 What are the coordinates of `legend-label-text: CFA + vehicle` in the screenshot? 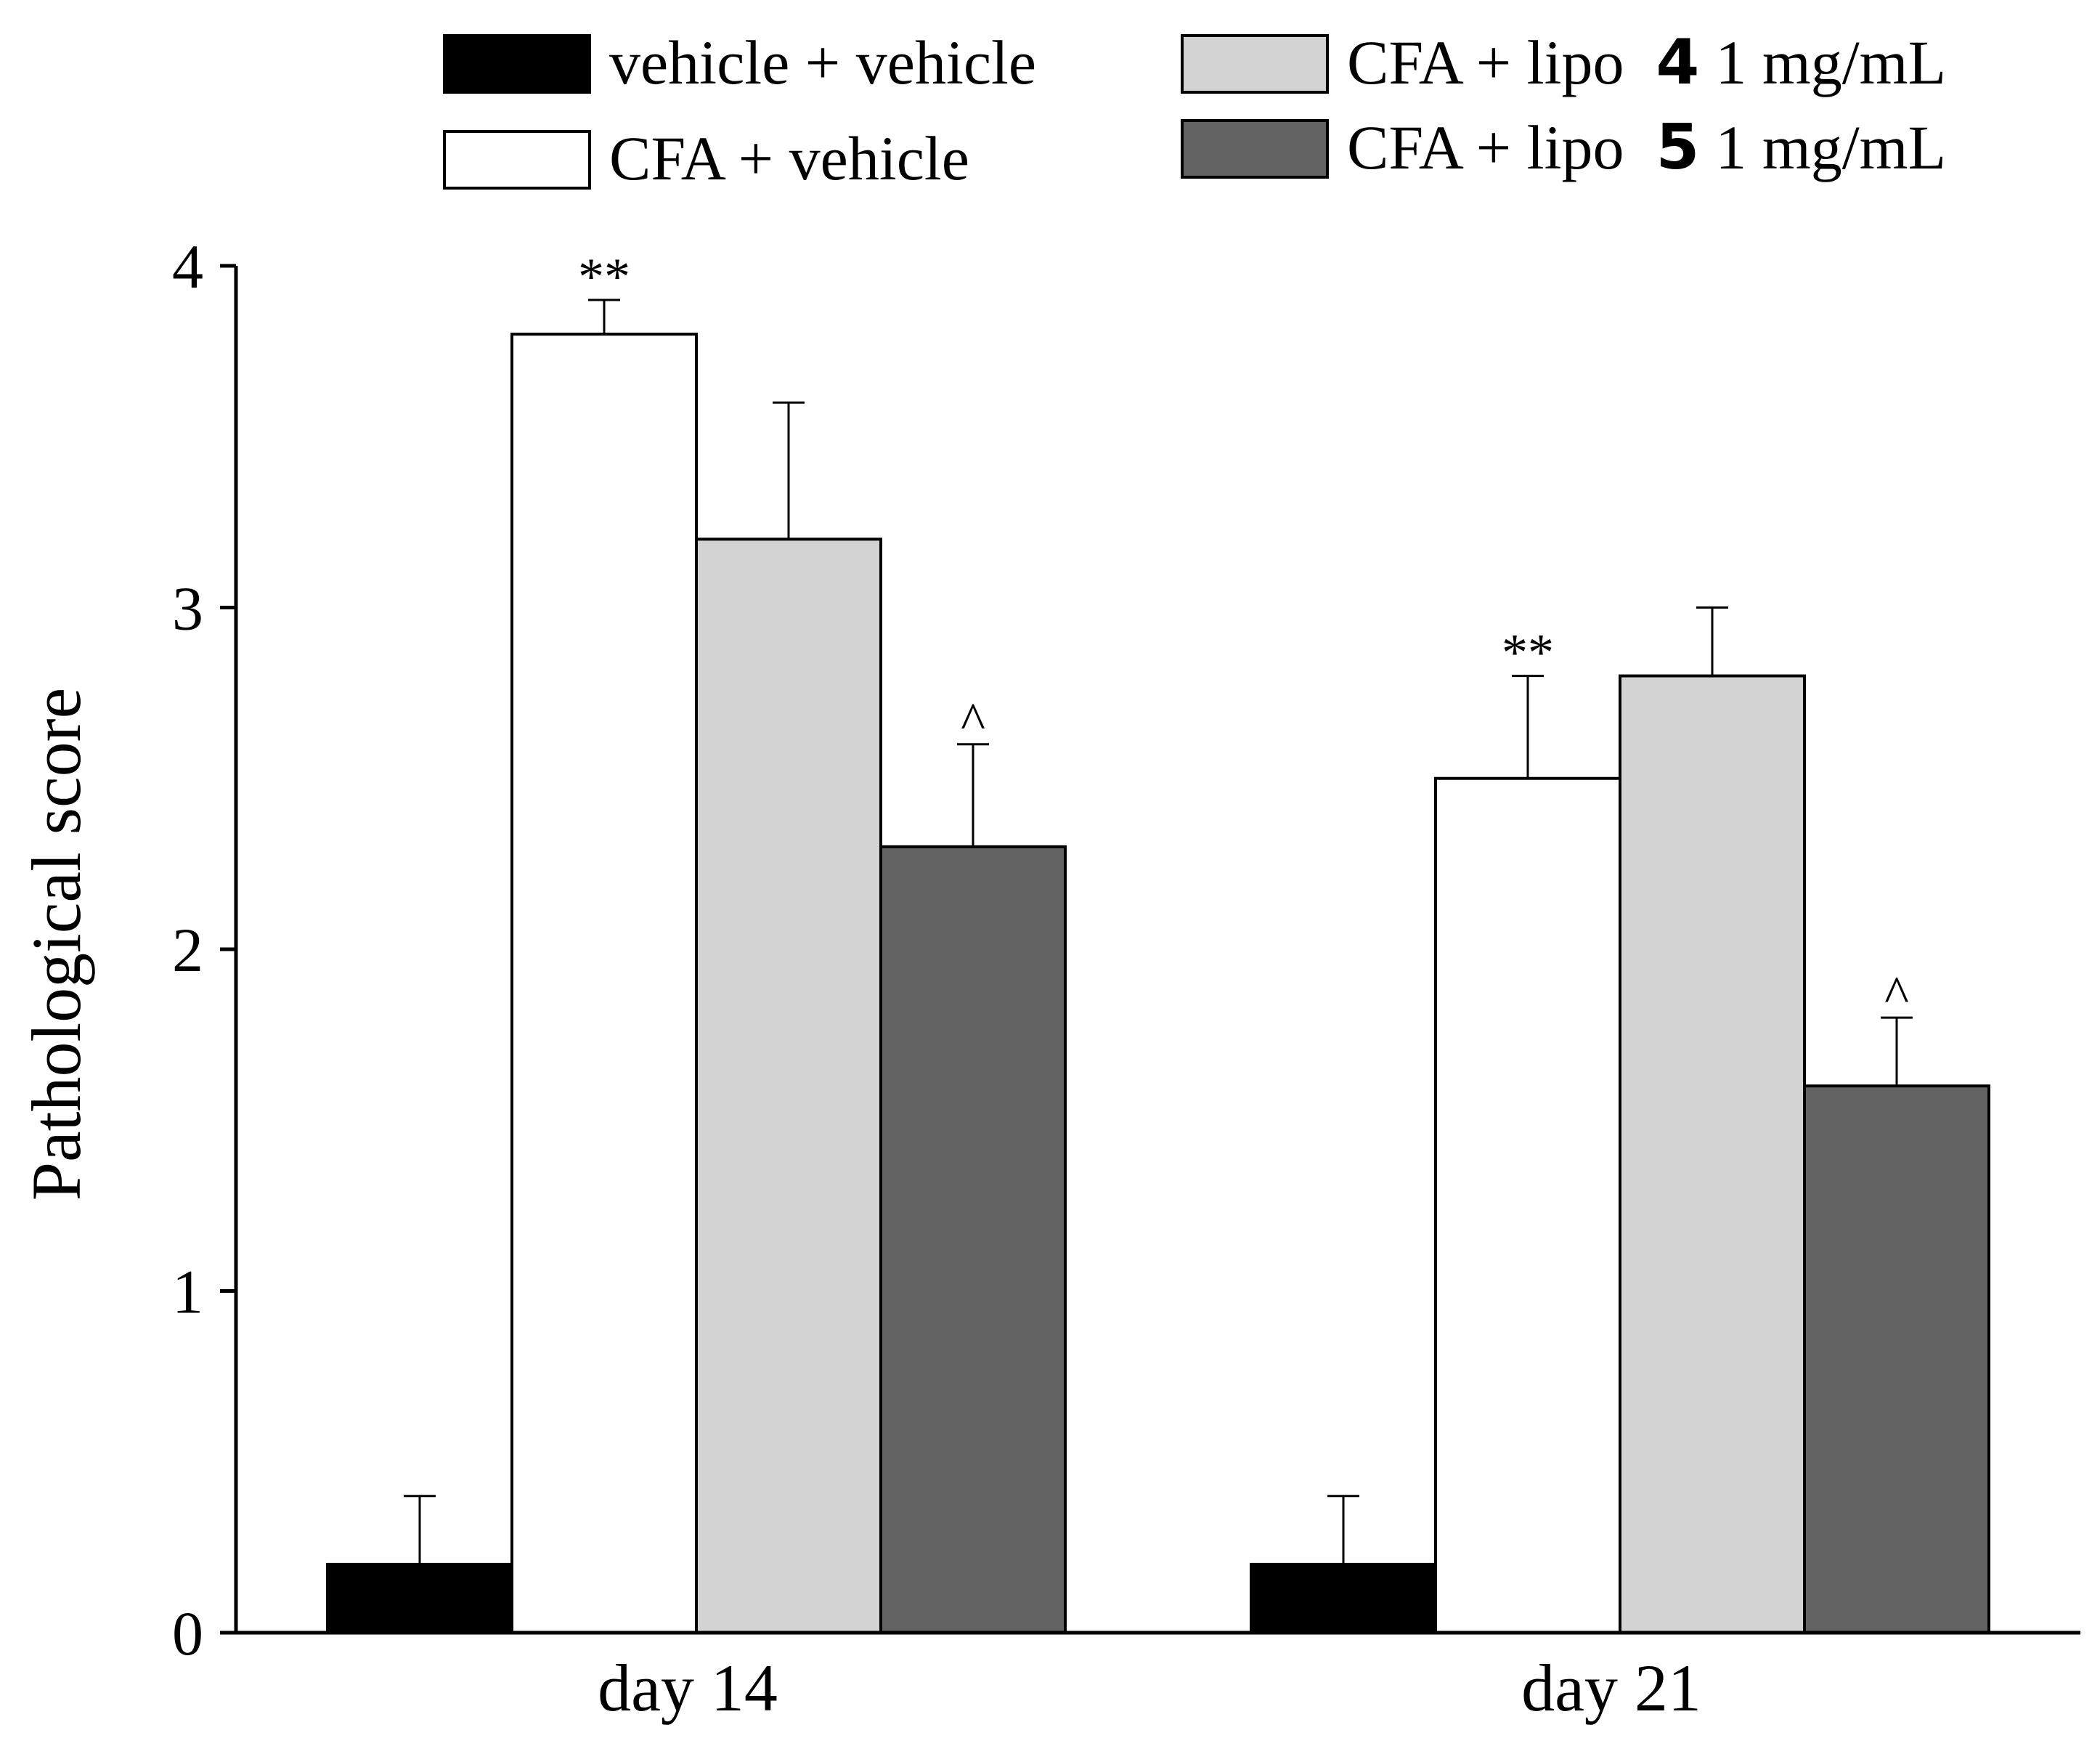 It's located at (789, 158).